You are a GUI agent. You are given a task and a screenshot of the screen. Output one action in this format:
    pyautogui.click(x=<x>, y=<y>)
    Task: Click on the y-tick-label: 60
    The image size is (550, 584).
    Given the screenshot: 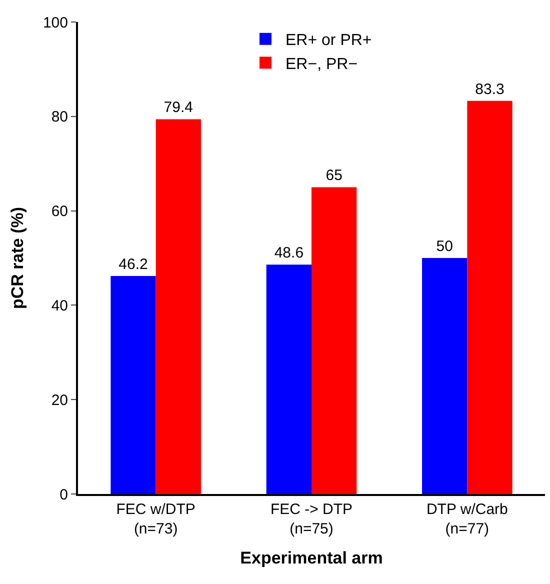 What is the action you would take?
    pyautogui.click(x=59, y=211)
    